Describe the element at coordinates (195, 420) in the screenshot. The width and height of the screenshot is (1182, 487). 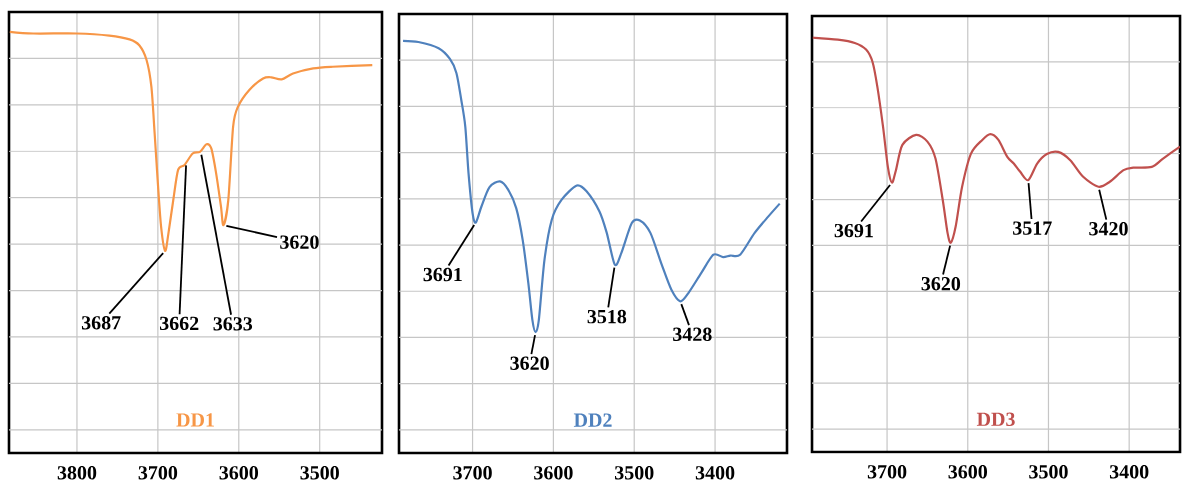
I see `text: DD1` at that location.